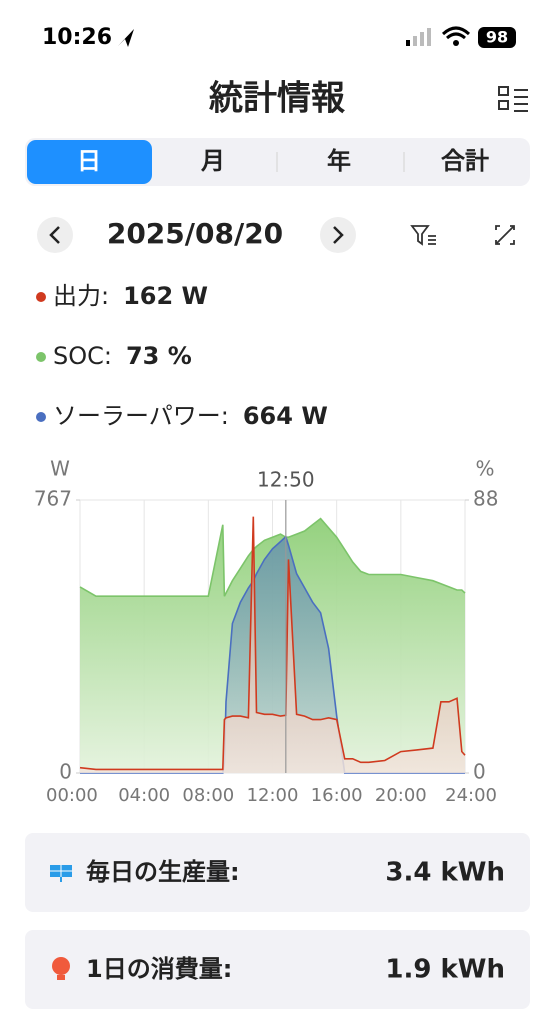 This screenshot has width=555, height=1028. I want to click on signal-icon, so click(418, 37).